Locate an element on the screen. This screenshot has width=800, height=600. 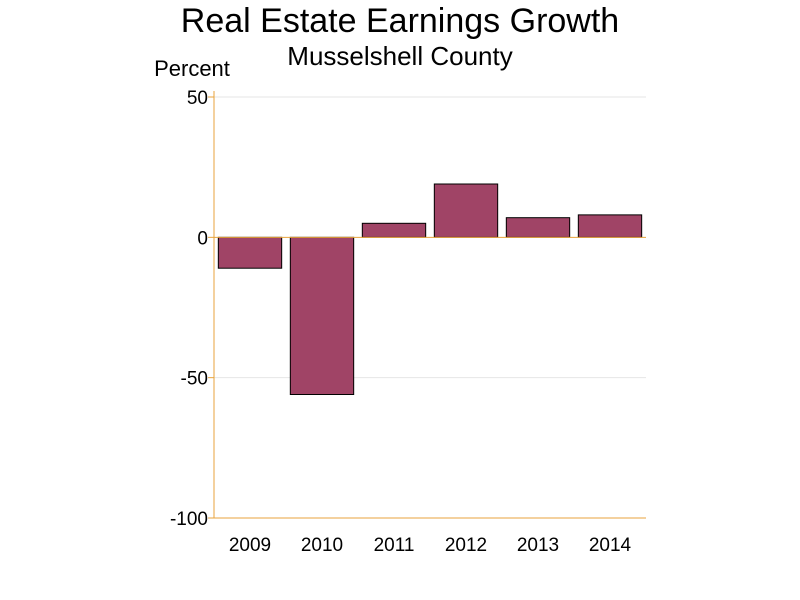
y-tick-label: -50 is located at coordinates (194, 379).